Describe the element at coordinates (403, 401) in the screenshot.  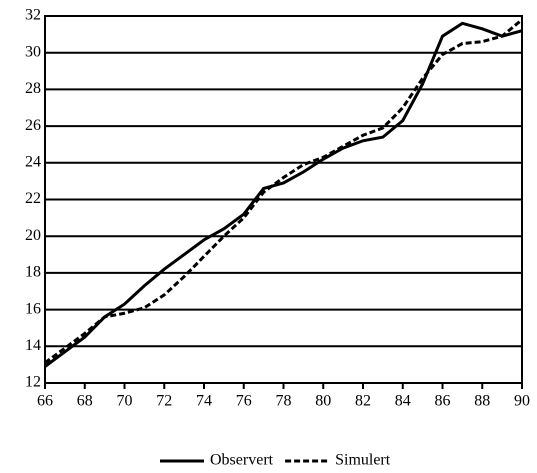
I see `x-tick-label: 84` at that location.